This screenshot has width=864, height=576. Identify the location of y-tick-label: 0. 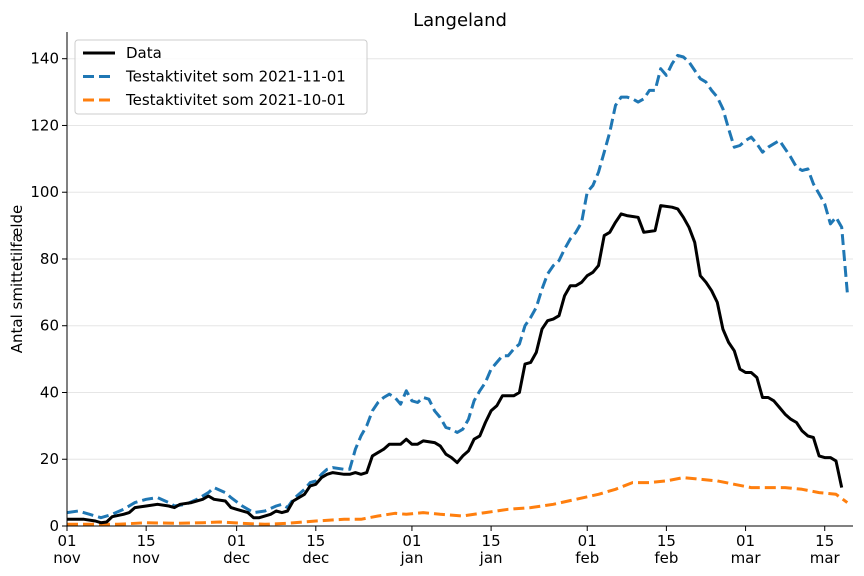
(54, 526).